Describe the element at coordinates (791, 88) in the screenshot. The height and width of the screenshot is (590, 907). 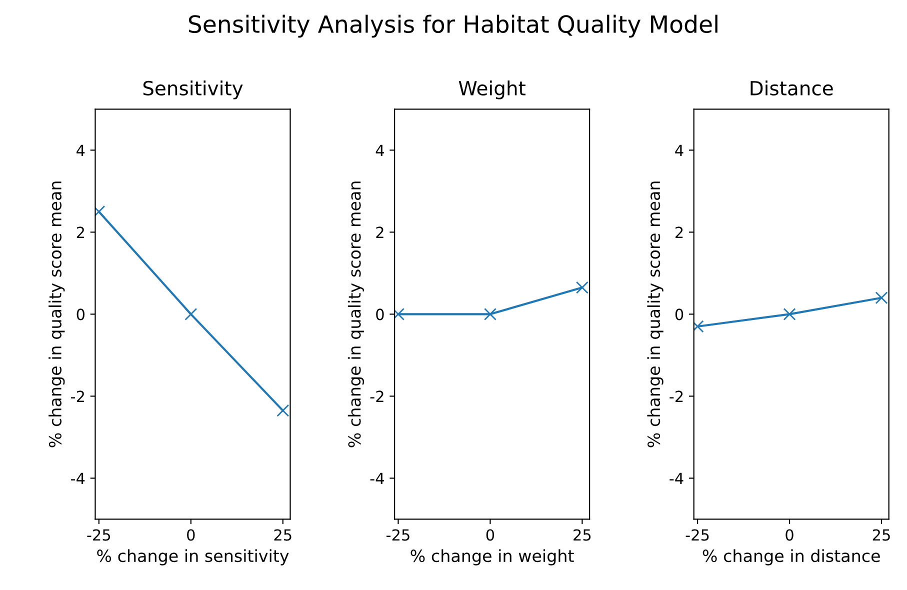
I see `chart-title: Distance` at that location.